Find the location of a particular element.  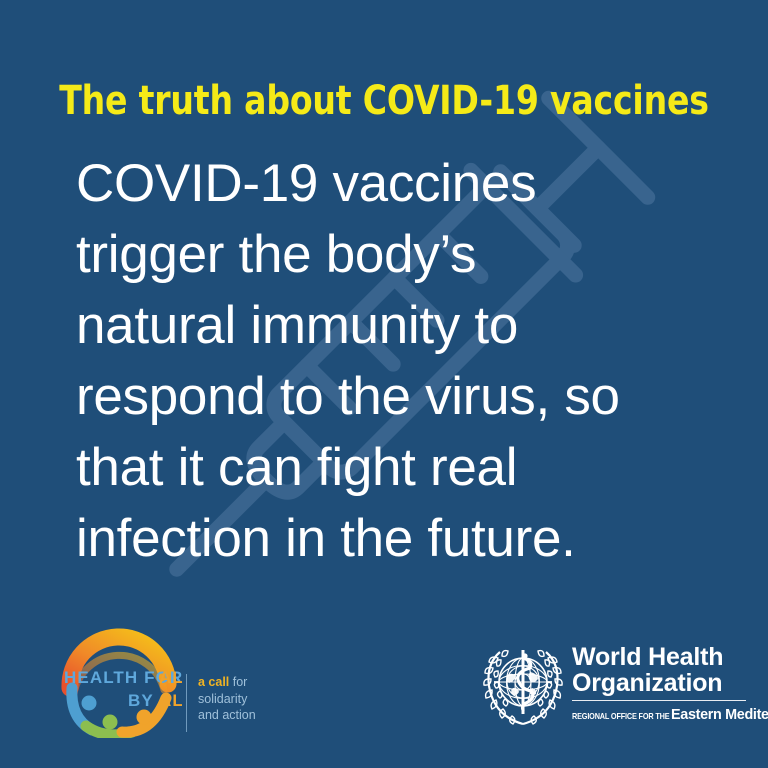

who-name: World Health Organization is located at coordinates (659, 670).